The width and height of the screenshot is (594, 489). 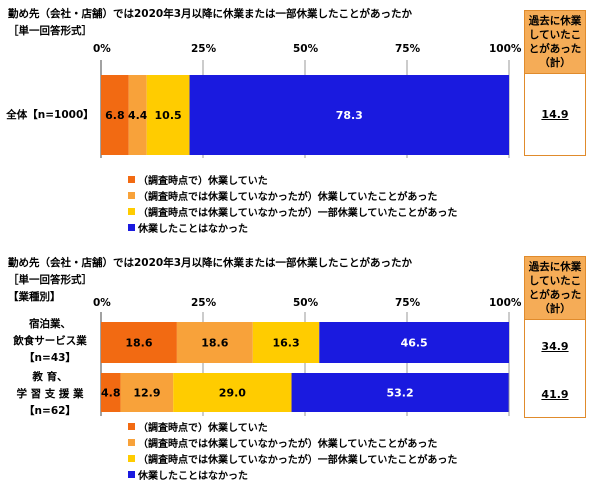 I want to click on chart-2-legend-item-0: （調査時点で）休業していた, so click(x=292, y=426).